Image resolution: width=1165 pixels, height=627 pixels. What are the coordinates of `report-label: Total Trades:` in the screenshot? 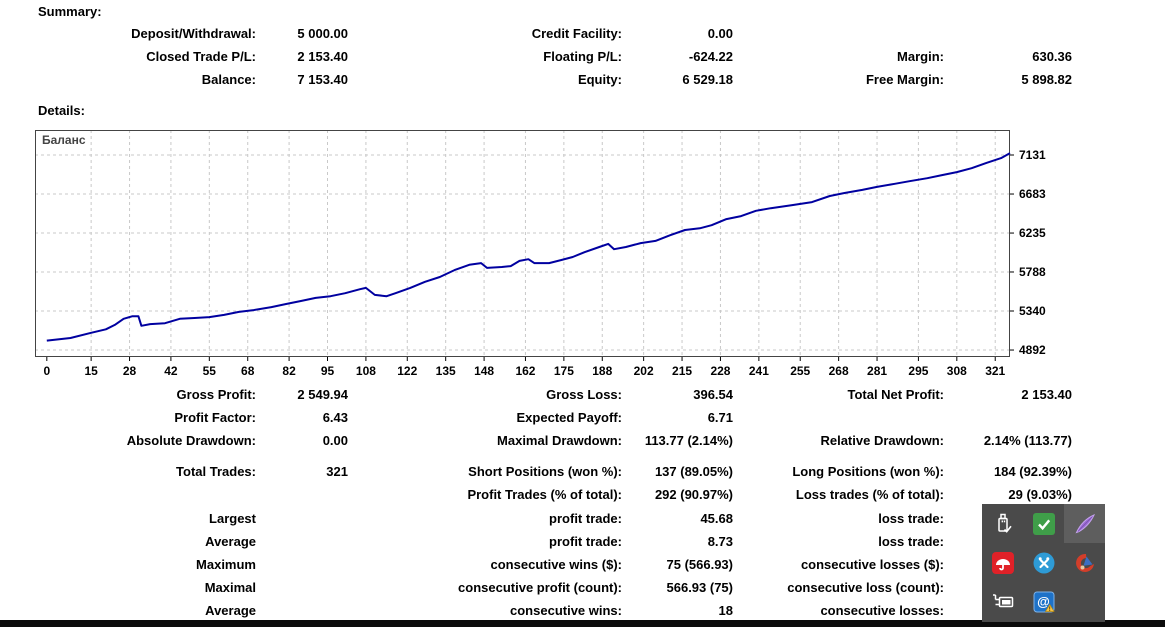 It's located at (216, 471).